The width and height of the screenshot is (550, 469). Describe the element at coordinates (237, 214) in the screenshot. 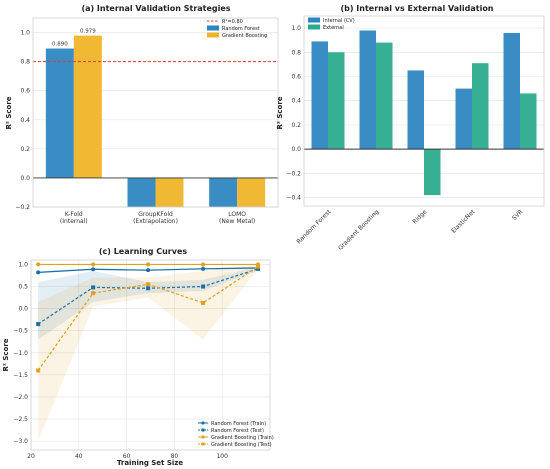

I see `panel-a-x-tick-label: LOMO` at that location.